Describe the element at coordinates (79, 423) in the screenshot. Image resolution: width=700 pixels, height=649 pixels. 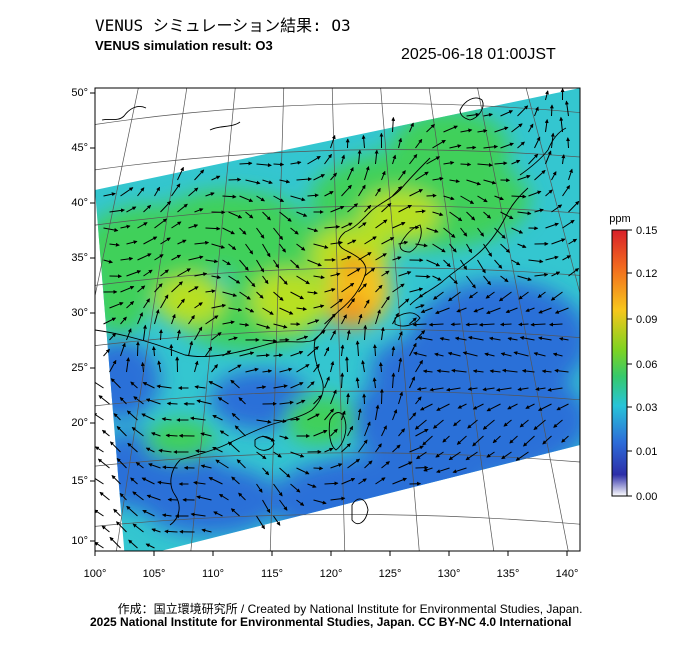
I see `lat-label: 20°` at that location.